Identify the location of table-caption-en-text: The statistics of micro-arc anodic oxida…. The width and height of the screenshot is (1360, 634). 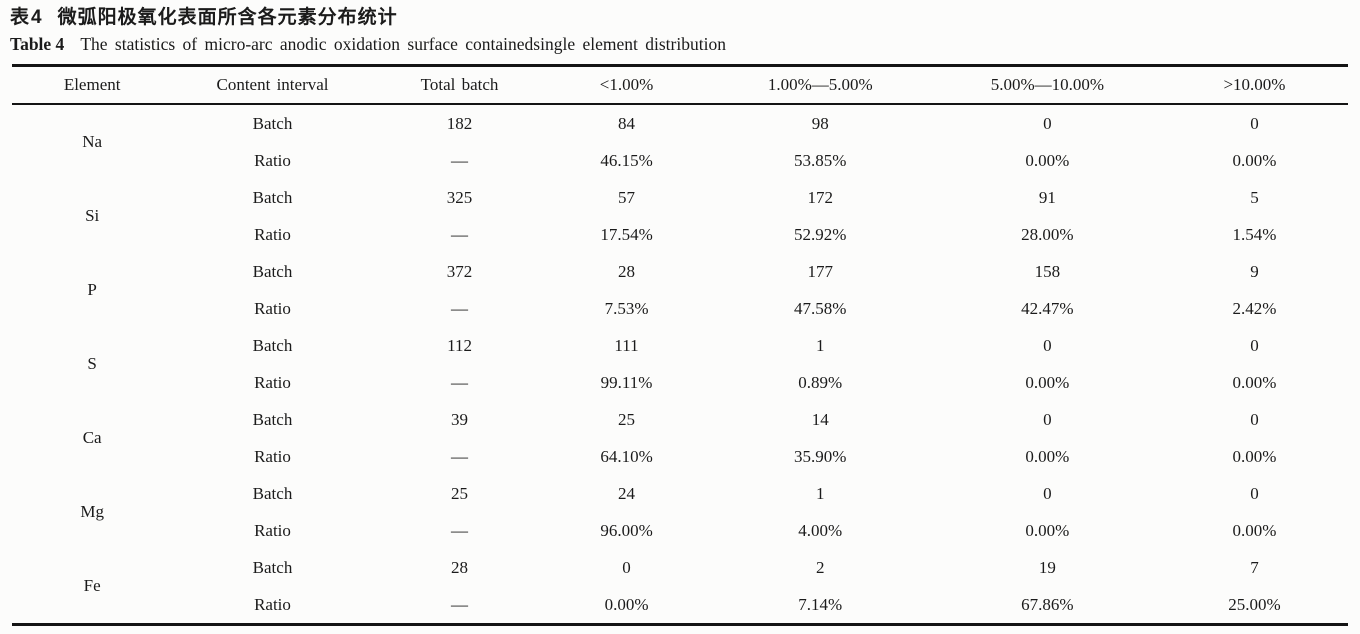
(403, 44).